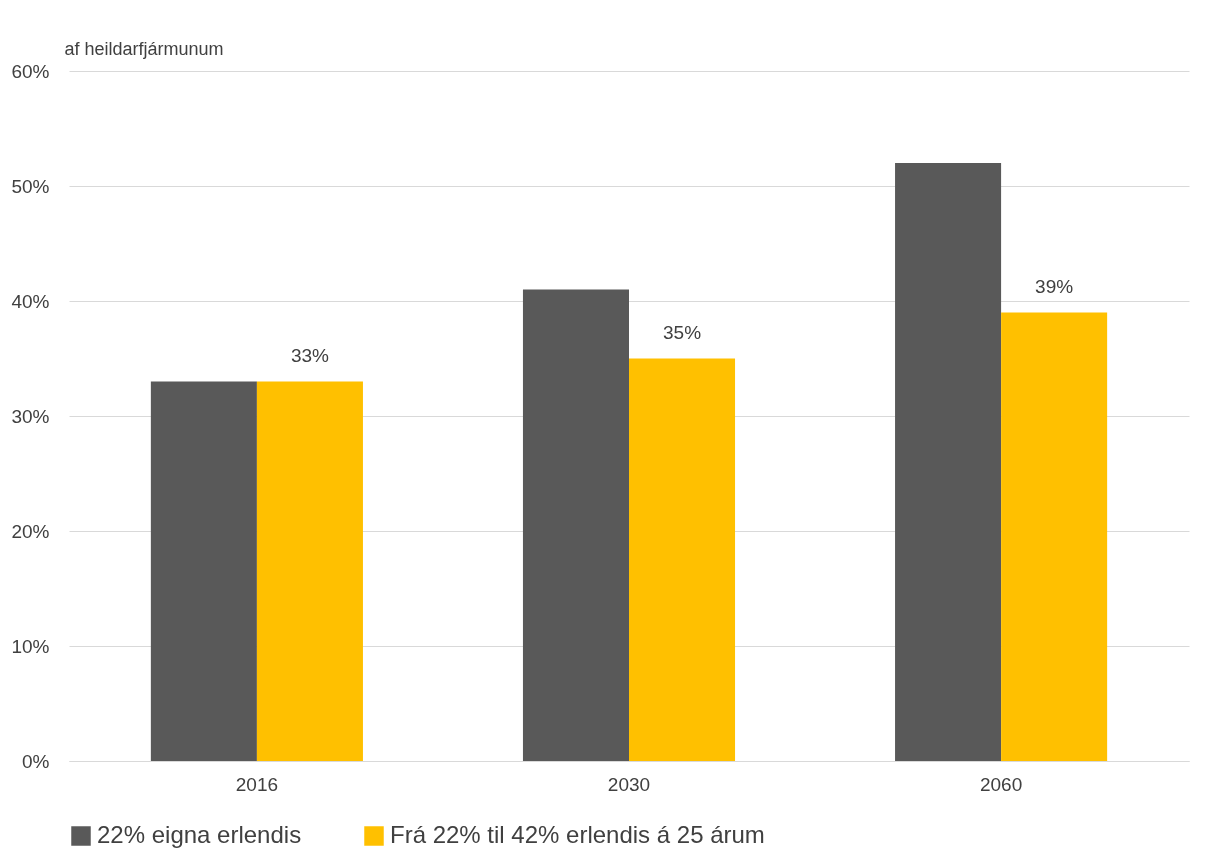 The width and height of the screenshot is (1231, 865). Describe the element at coordinates (30, 646) in the screenshot. I see `y-tick-label: 10%` at that location.